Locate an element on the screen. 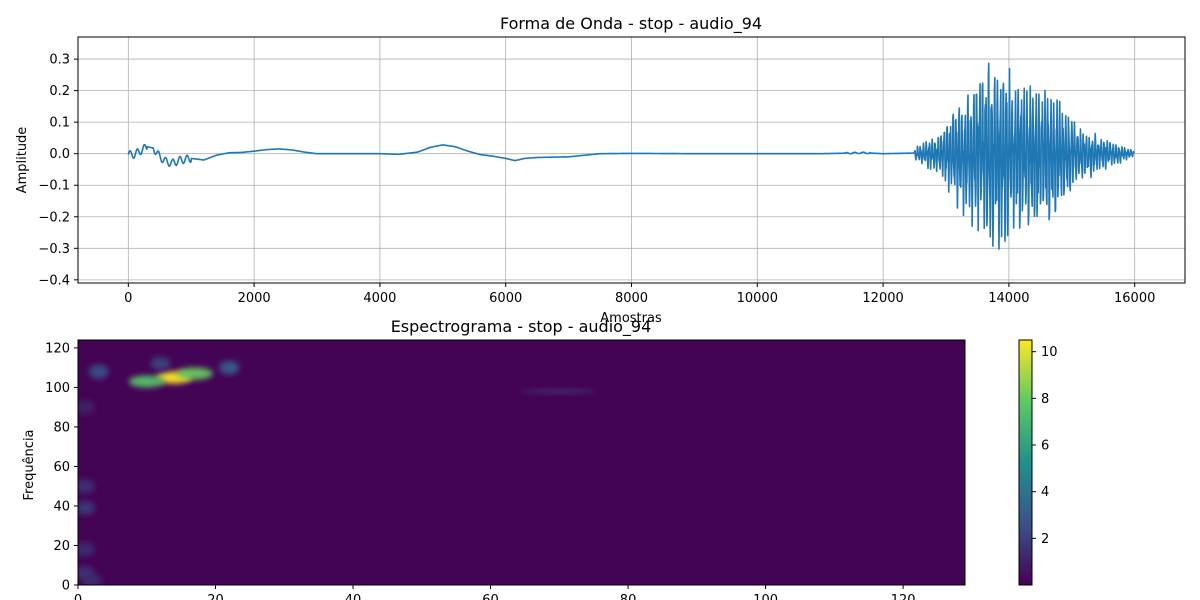 The height and width of the screenshot is (600, 1200). colorbar-gradient is located at coordinates (1025, 462).